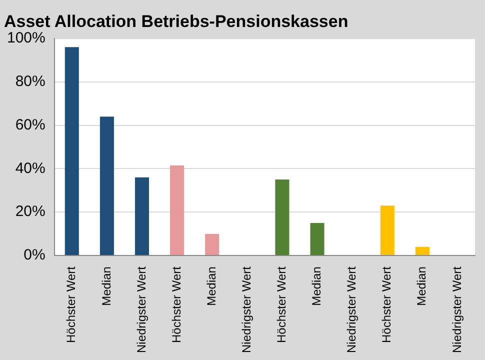 The image size is (485, 360). Describe the element at coordinates (26, 38) in the screenshot. I see `y-tick-label: 100%` at that location.